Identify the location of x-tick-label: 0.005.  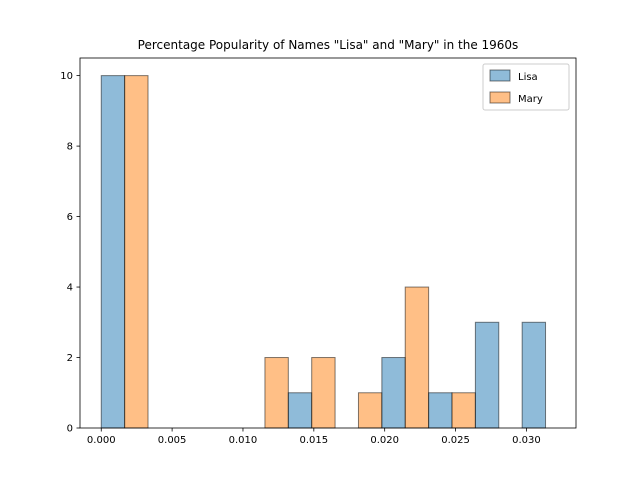
(172, 440).